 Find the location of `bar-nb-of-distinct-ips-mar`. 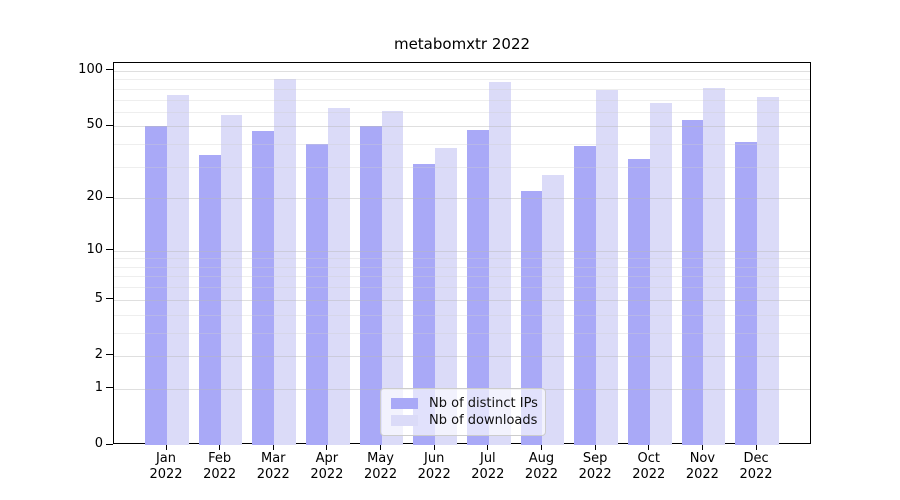

bar-nb-of-distinct-ips-mar is located at coordinates (263, 288).